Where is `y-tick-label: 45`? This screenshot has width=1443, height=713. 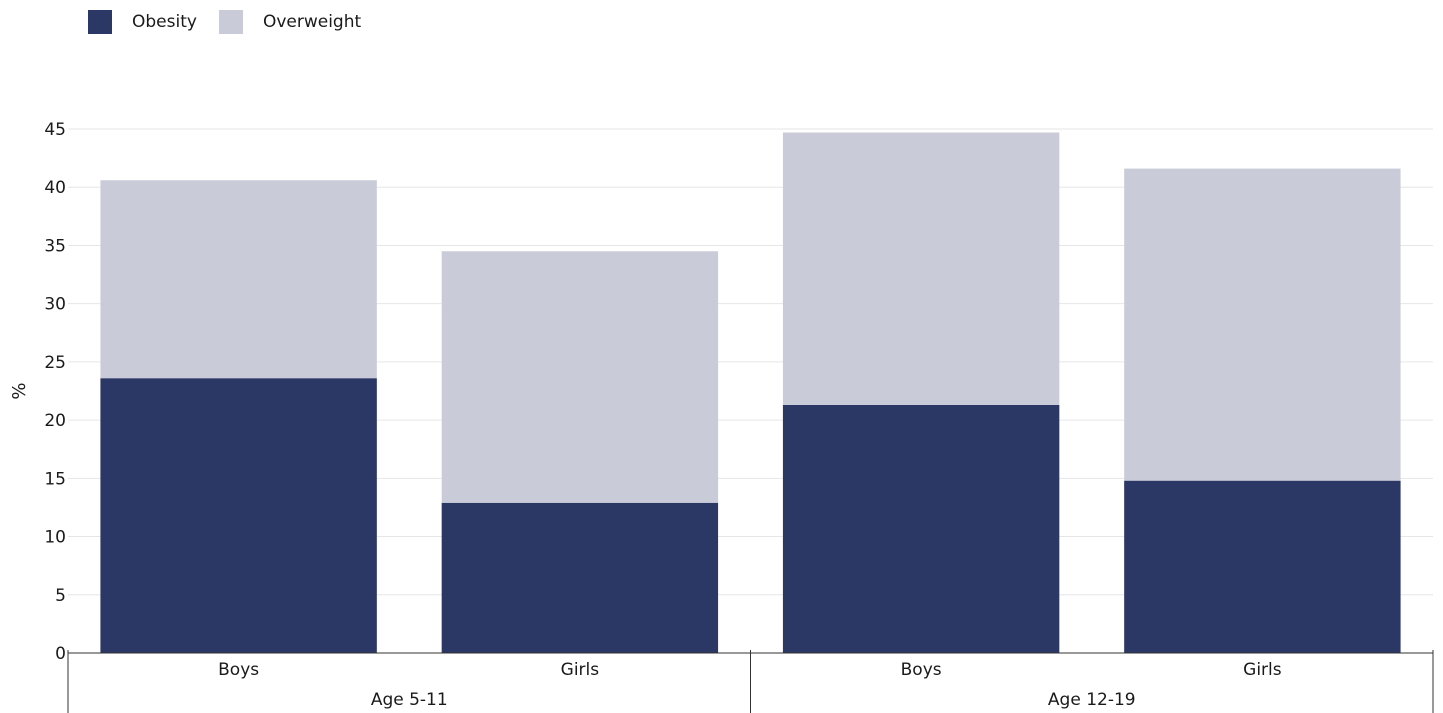 y-tick-label: 45 is located at coordinates (55, 130).